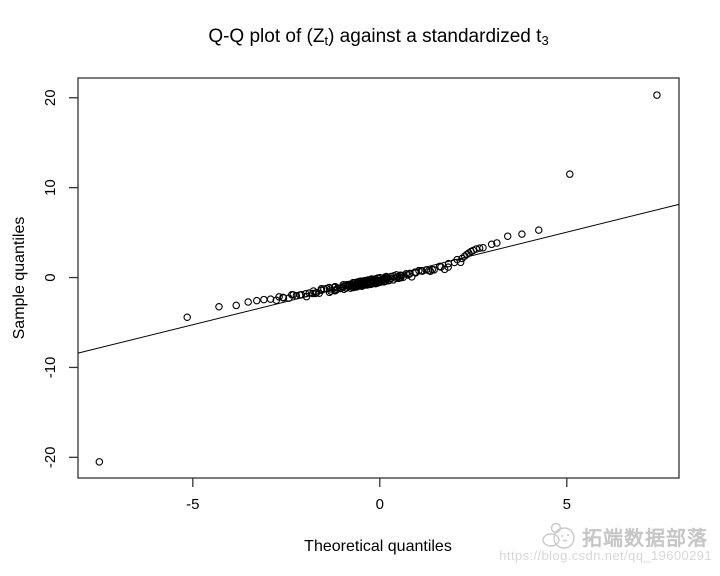 The width and height of the screenshot is (720, 576). I want to click on title-text: ) against a standardized t, so click(435, 36).